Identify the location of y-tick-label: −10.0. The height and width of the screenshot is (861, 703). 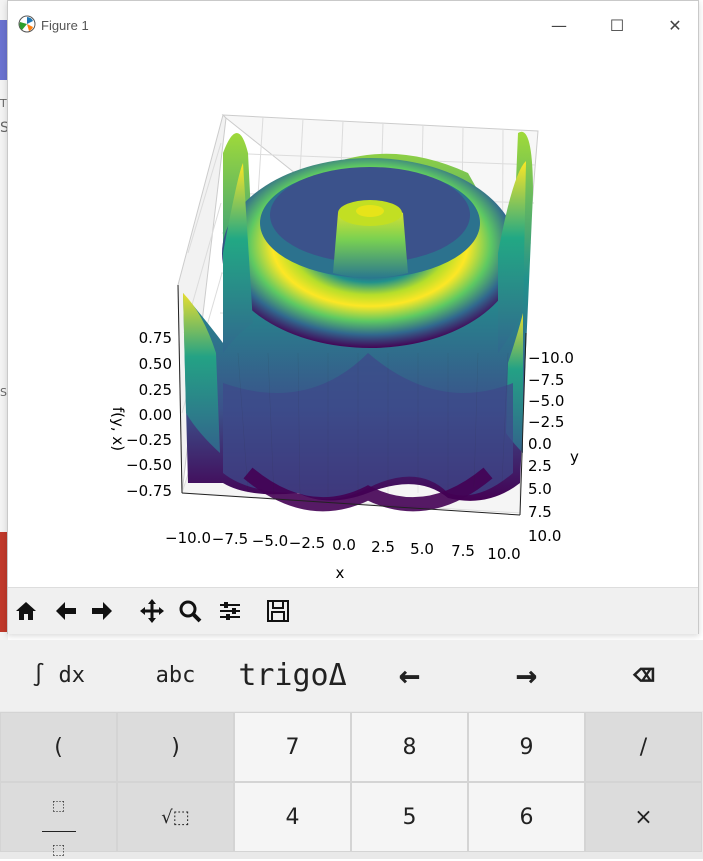
(551, 358).